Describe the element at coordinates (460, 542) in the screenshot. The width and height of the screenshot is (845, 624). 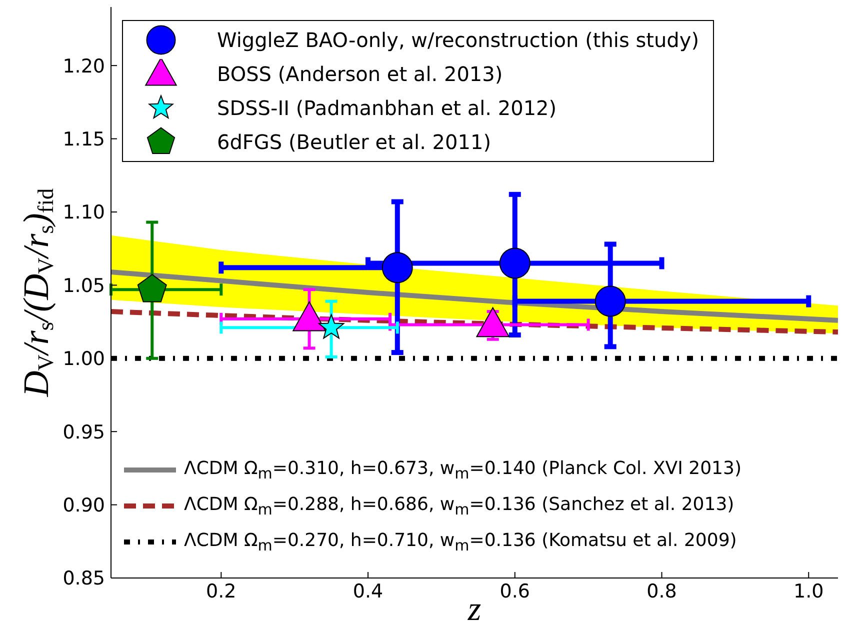
I see `legend-label: ΛCDM Ω$_{m}$=0.270, h=0.710, w$_{m}$=0.136 (Komatsu et al. 2009)` at that location.